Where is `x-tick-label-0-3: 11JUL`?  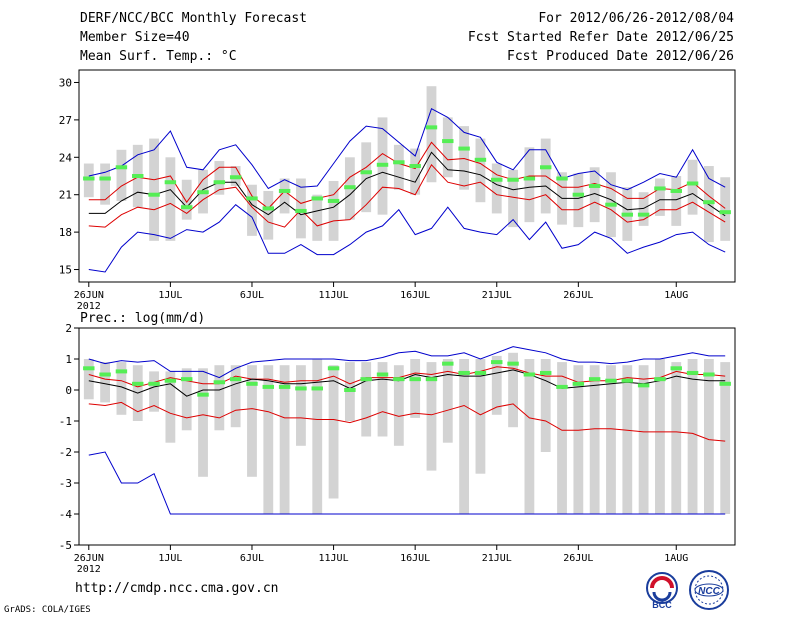 x-tick-label-0-3: 11JUL is located at coordinates (334, 295).